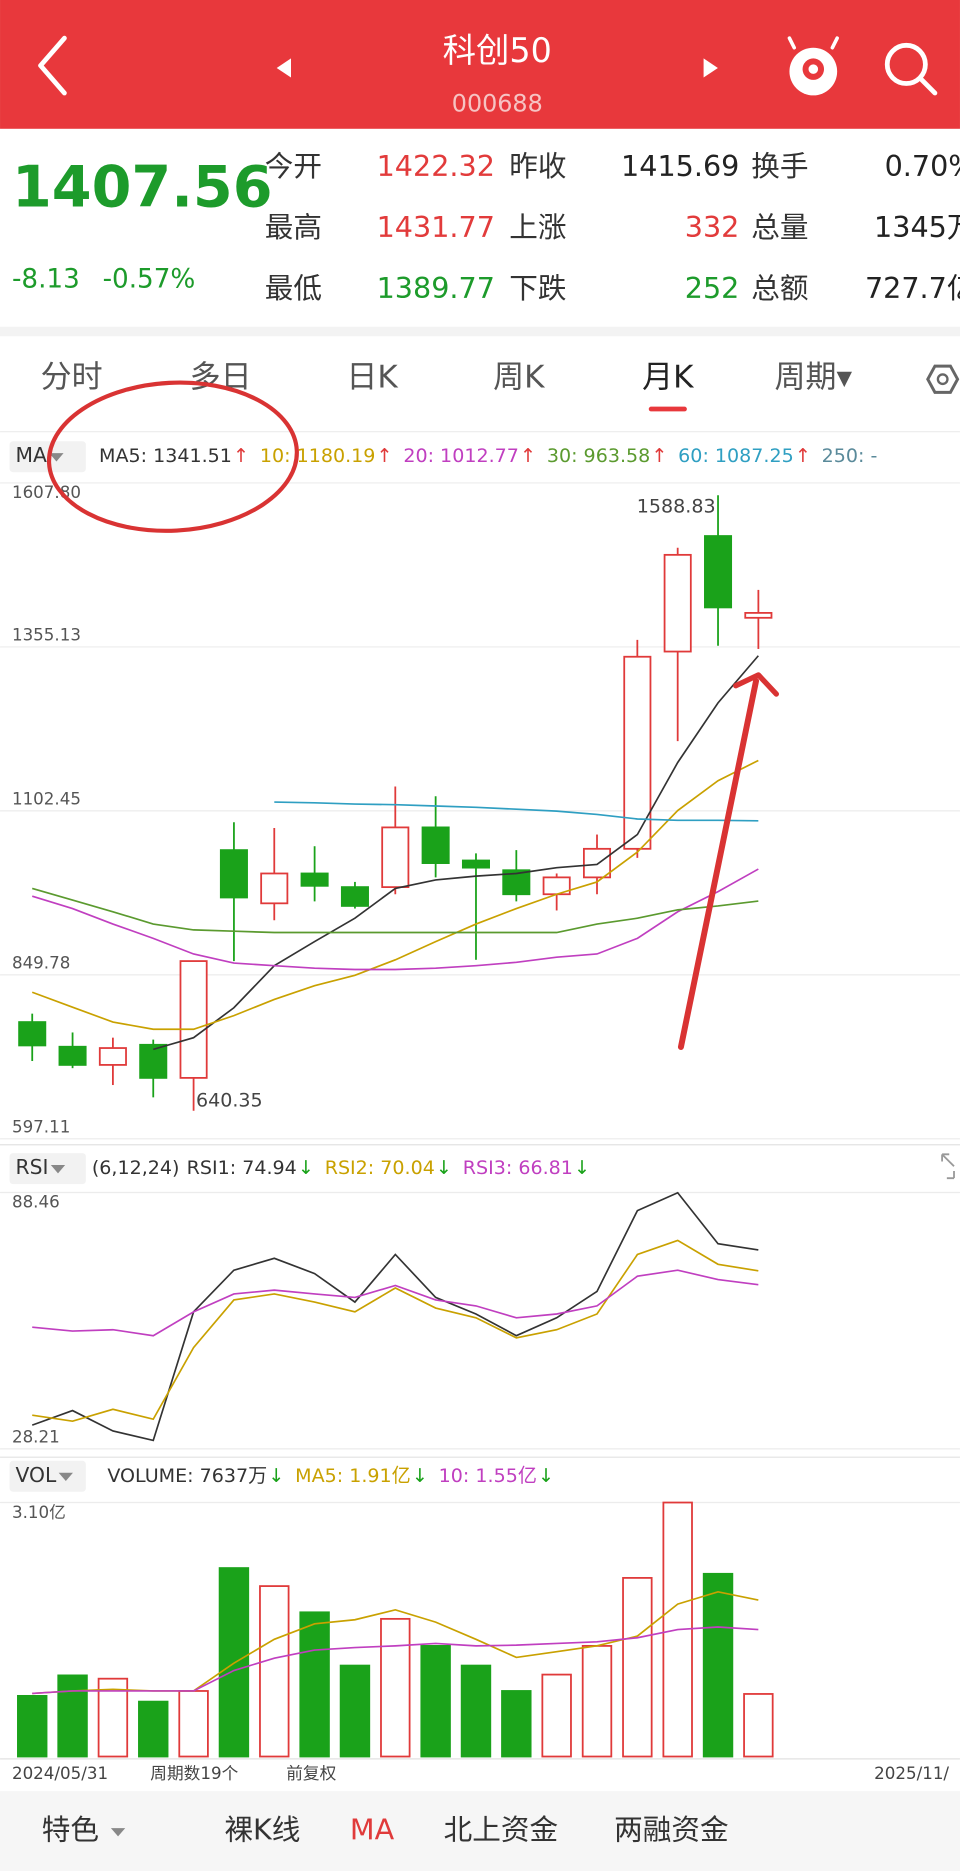 This screenshot has width=960, height=1871. I want to click on next-button, so click(710, 68).